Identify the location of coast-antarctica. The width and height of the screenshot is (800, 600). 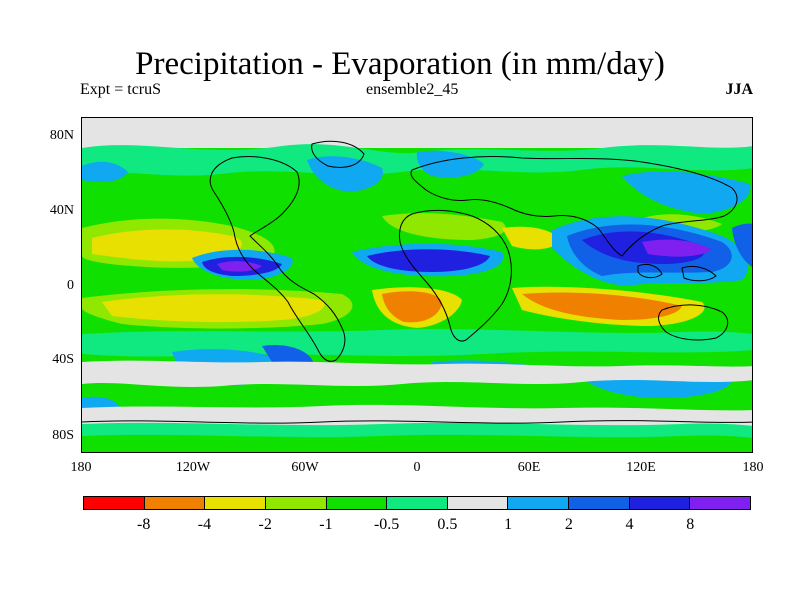
(417, 422).